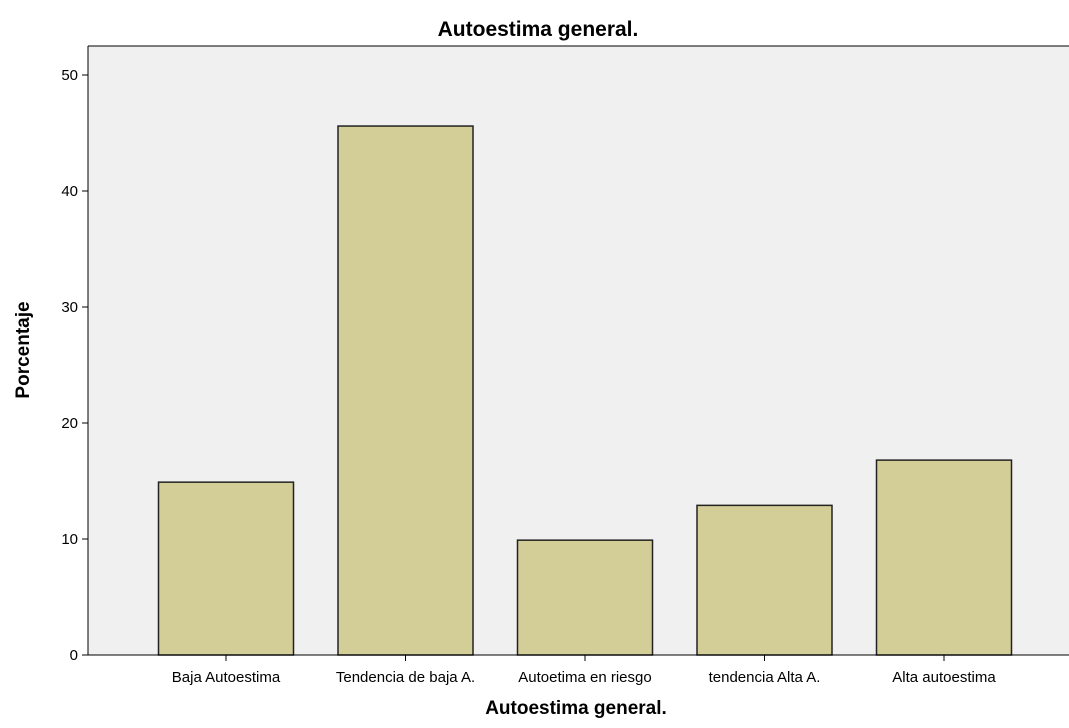  Describe the element at coordinates (584, 677) in the screenshot. I see `x-tick-label: Autoetima en riesgo` at that location.